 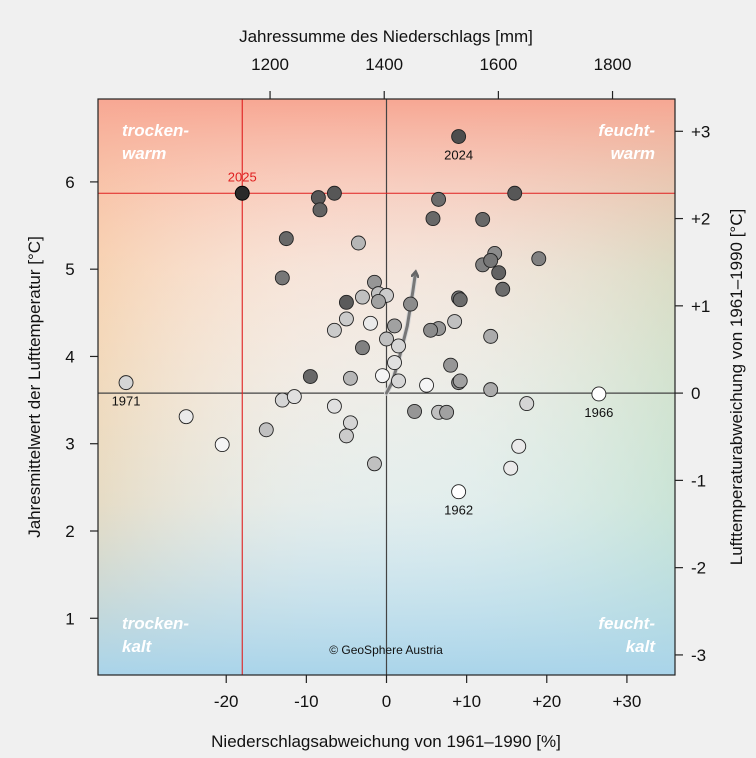 What do you see at coordinates (498, 64) in the screenshot?
I see `top-tick-label: 1600` at bounding box center [498, 64].